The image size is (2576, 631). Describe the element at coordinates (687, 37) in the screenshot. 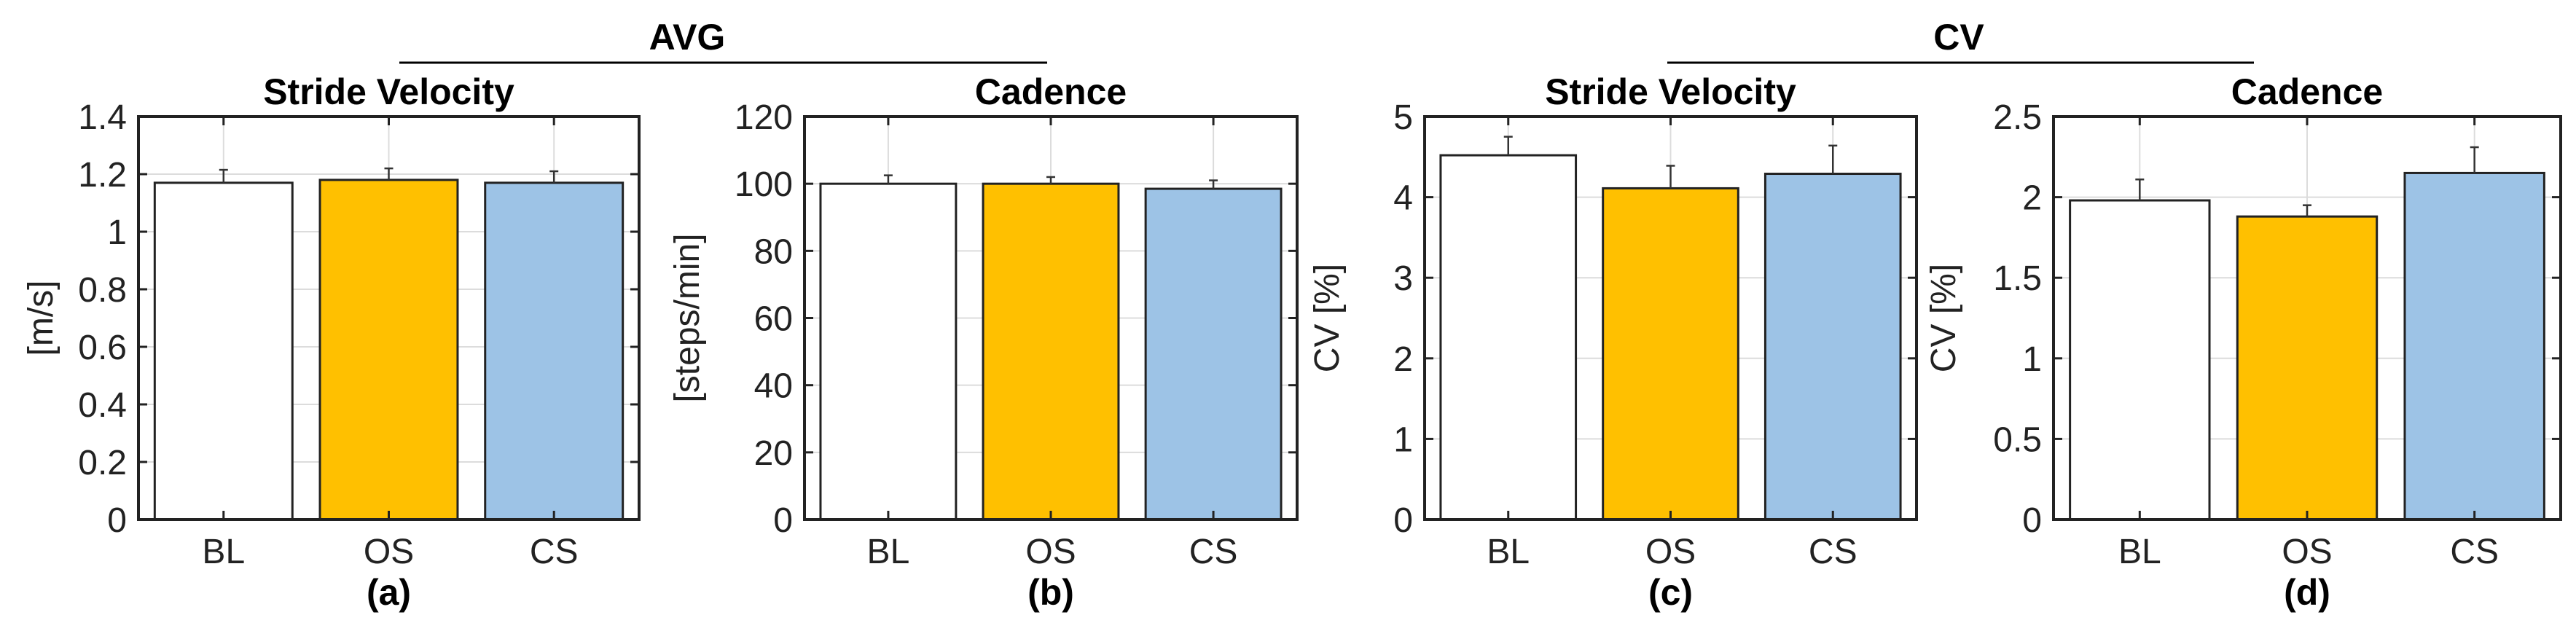

I see `group-title-avg: AVG` at that location.